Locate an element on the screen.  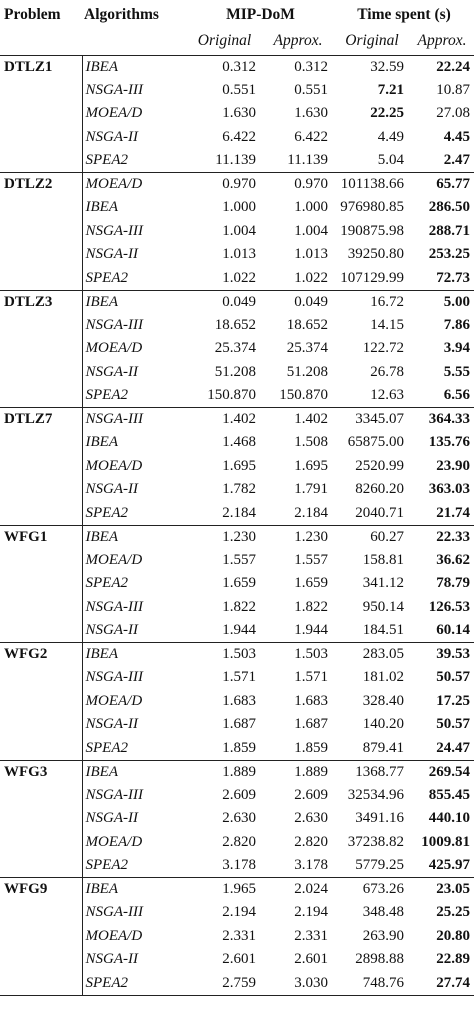
mip-approx-cell: 1.889 is located at coordinates (298, 771).